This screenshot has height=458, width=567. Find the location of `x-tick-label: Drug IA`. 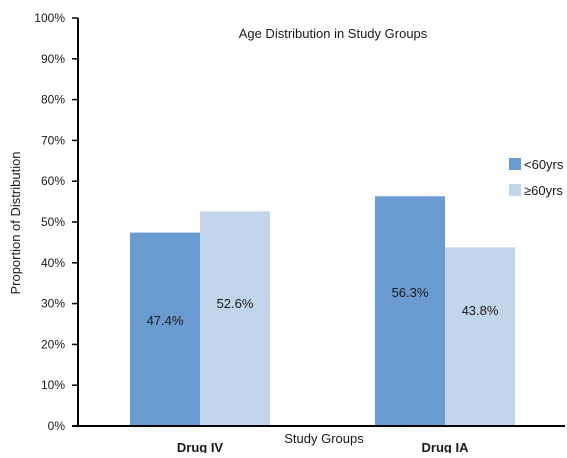

x-tick-label: Drug IA is located at coordinates (446, 446).